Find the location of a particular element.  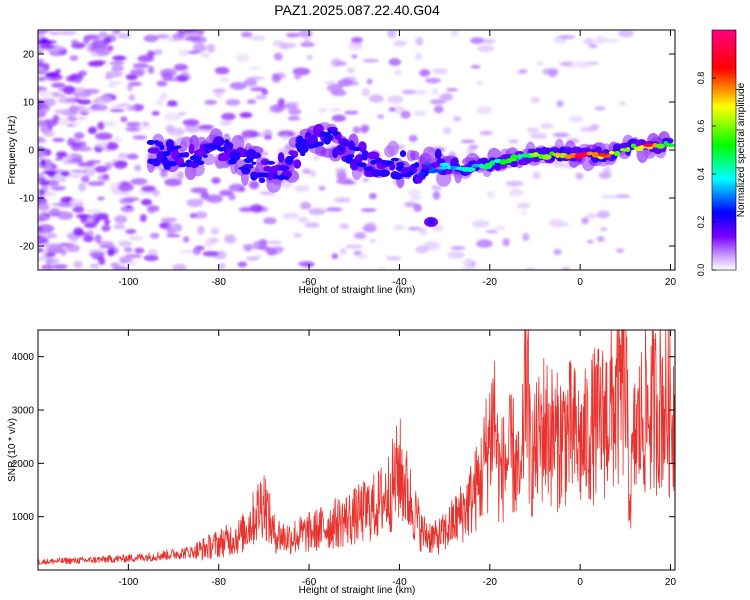

x-tick-label: -20 is located at coordinates (490, 582).